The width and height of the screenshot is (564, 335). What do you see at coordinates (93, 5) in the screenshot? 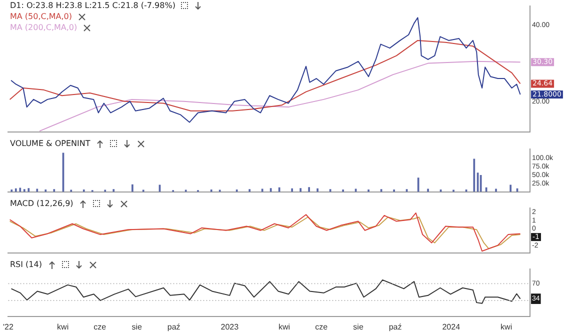
I see `chart-title: D1: O:23.8 H:23.8 L:21.5 C:21.8 (-7.98%)` at bounding box center [93, 5].